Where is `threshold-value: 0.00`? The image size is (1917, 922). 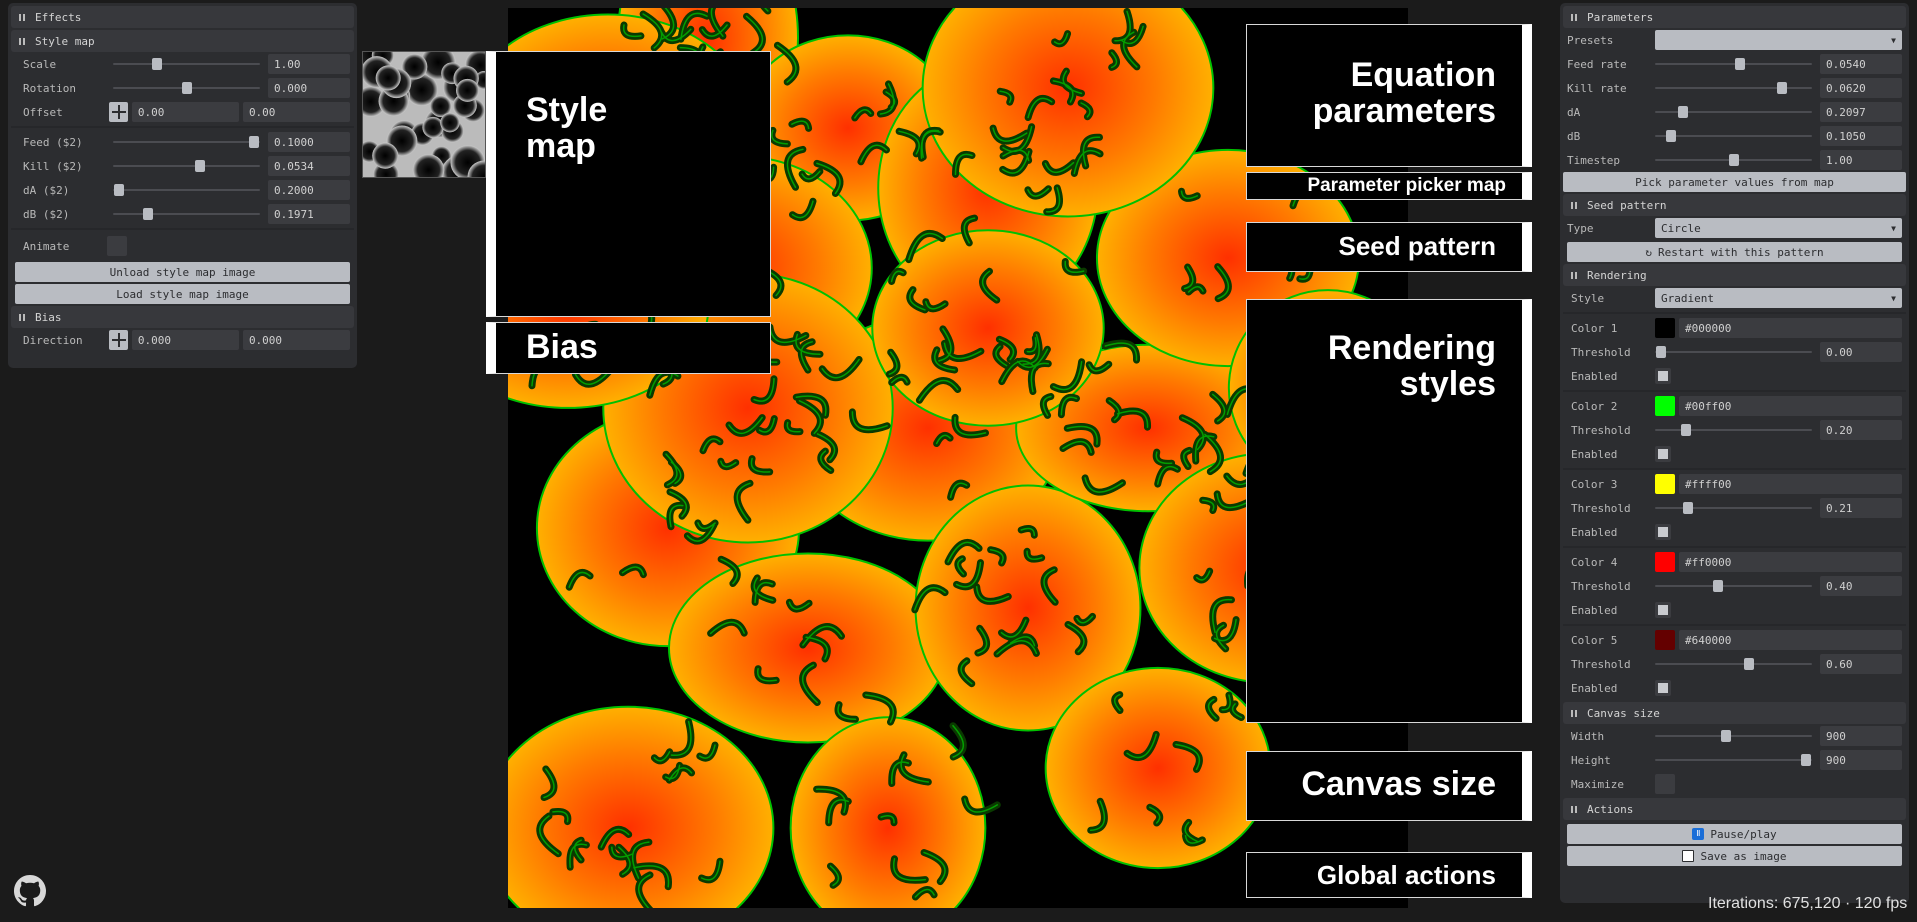 threshold-value: 0.00 is located at coordinates (1861, 352).